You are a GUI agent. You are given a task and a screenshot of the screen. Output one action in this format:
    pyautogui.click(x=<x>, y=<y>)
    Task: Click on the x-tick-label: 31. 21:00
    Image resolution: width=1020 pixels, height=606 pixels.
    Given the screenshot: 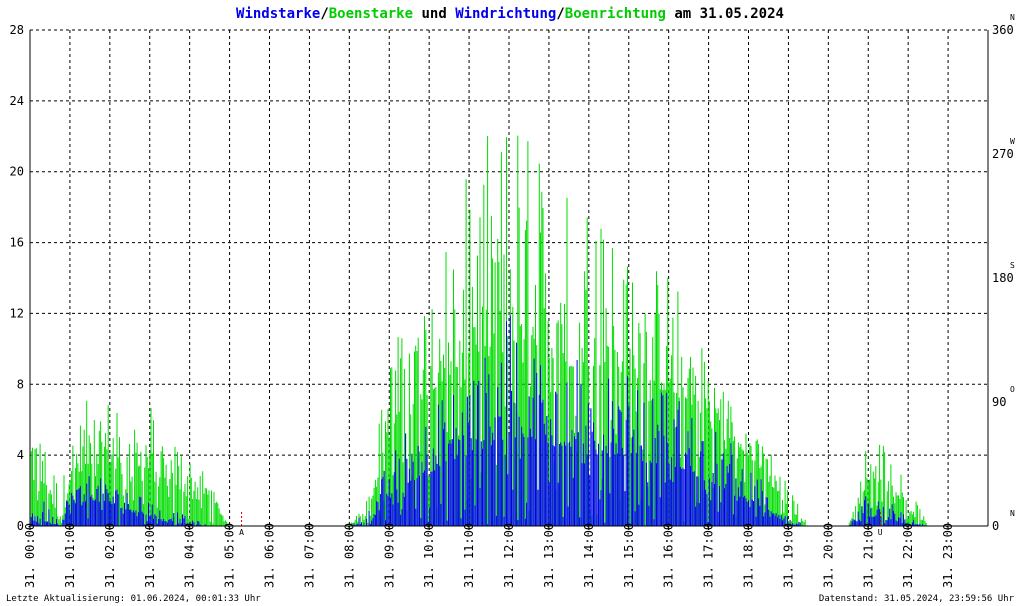 What is the action you would take?
    pyautogui.click(x=868, y=555)
    